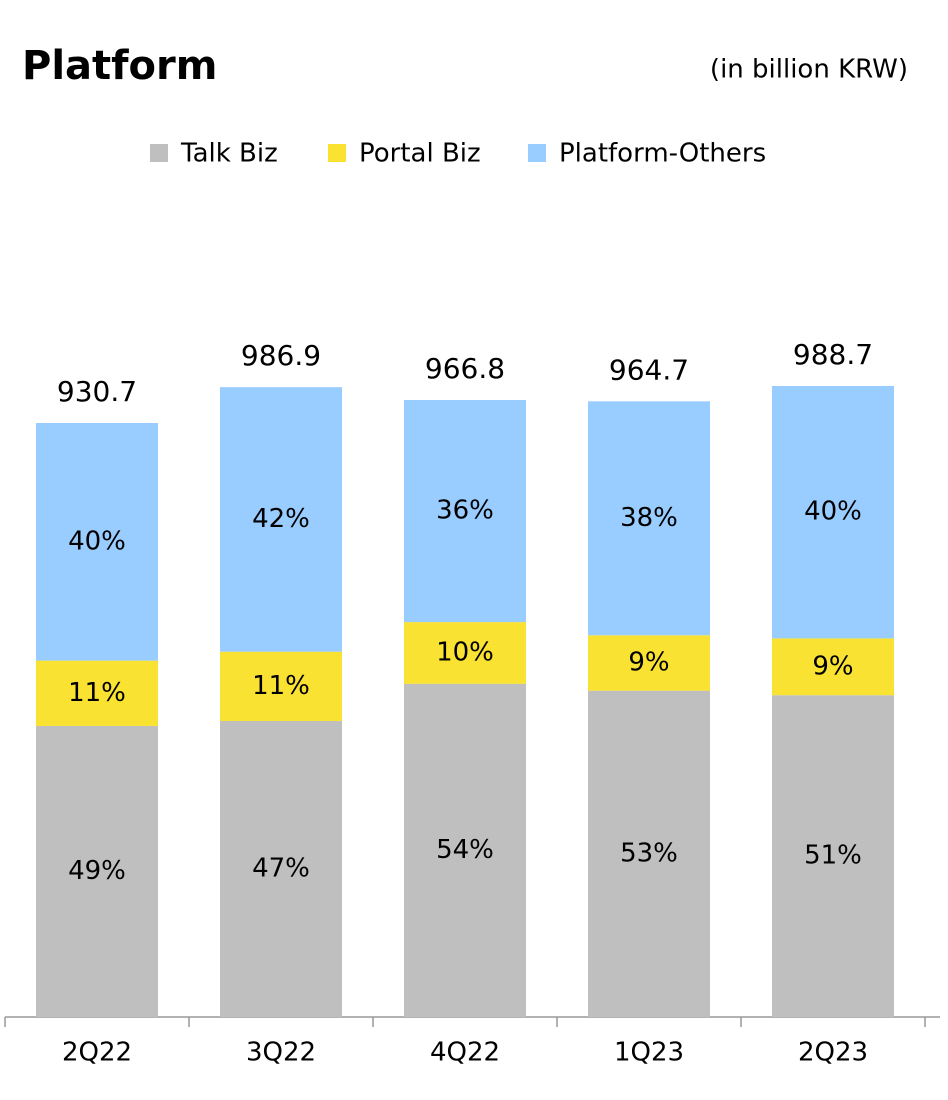 The height and width of the screenshot is (1100, 948). Describe the element at coordinates (833, 1053) in the screenshot. I see `x-tick-label: 2Q23` at that location.